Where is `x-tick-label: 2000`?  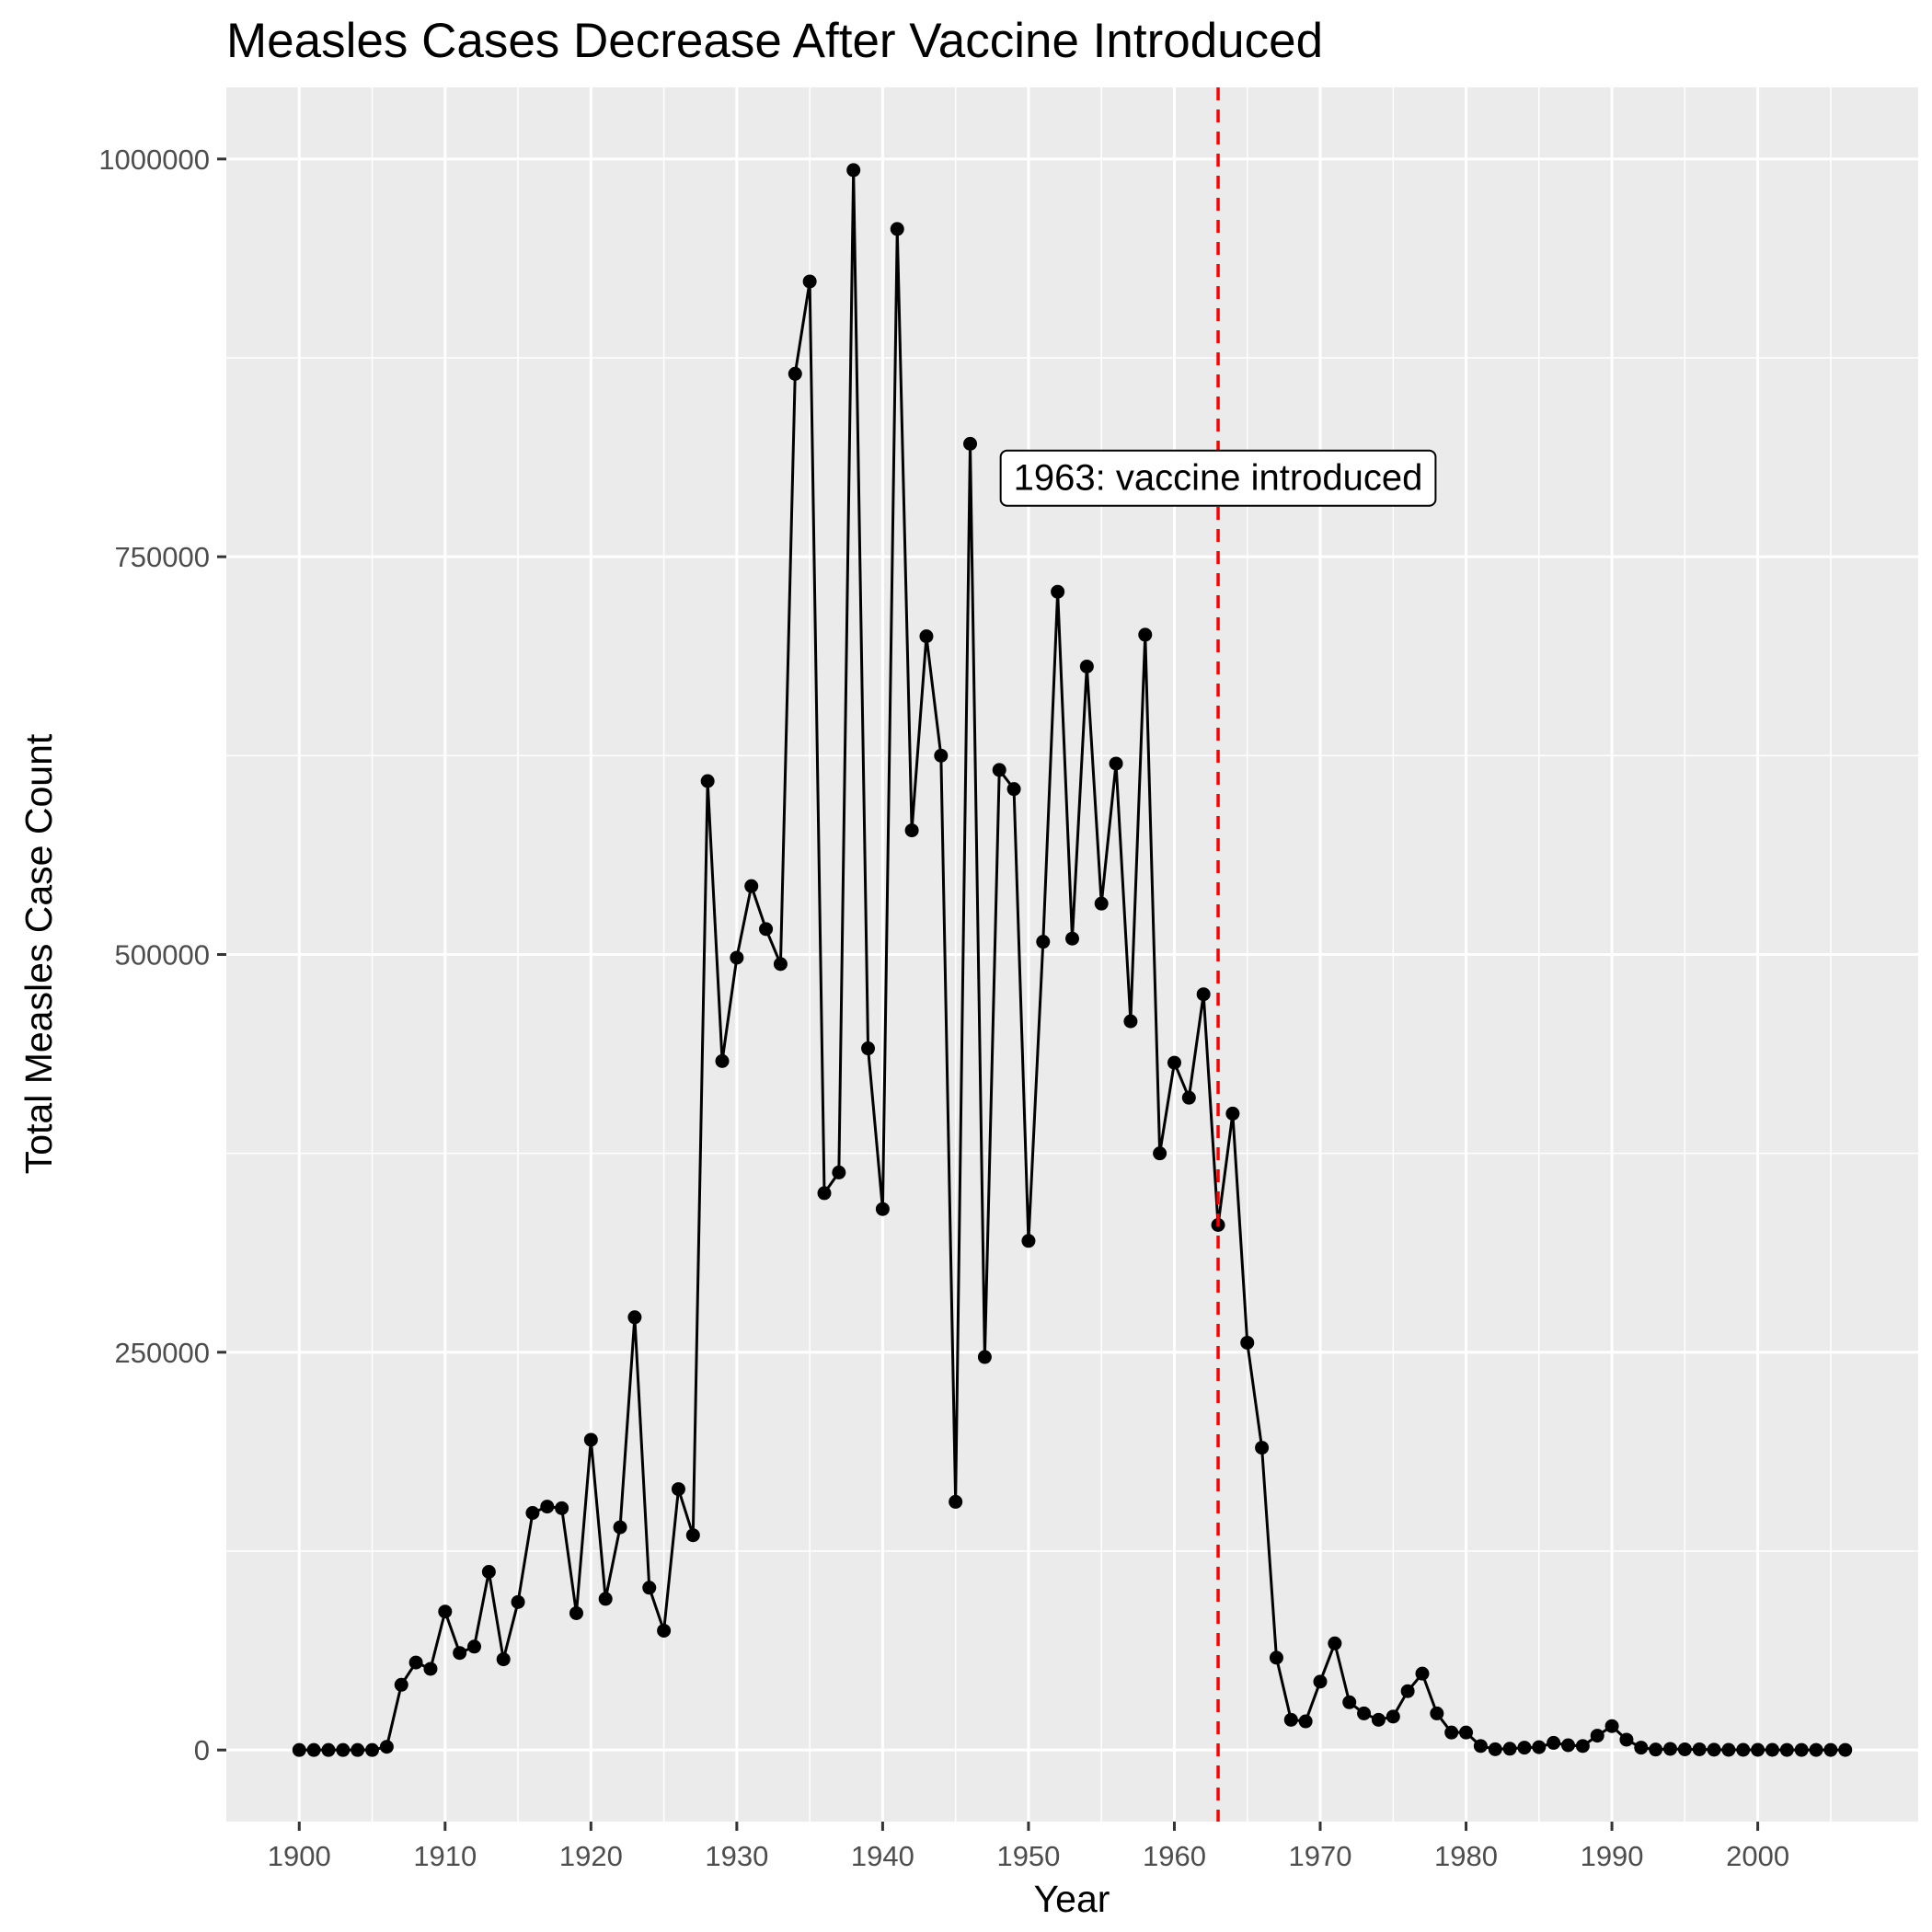
x-tick-label: 2000 is located at coordinates (1757, 1856).